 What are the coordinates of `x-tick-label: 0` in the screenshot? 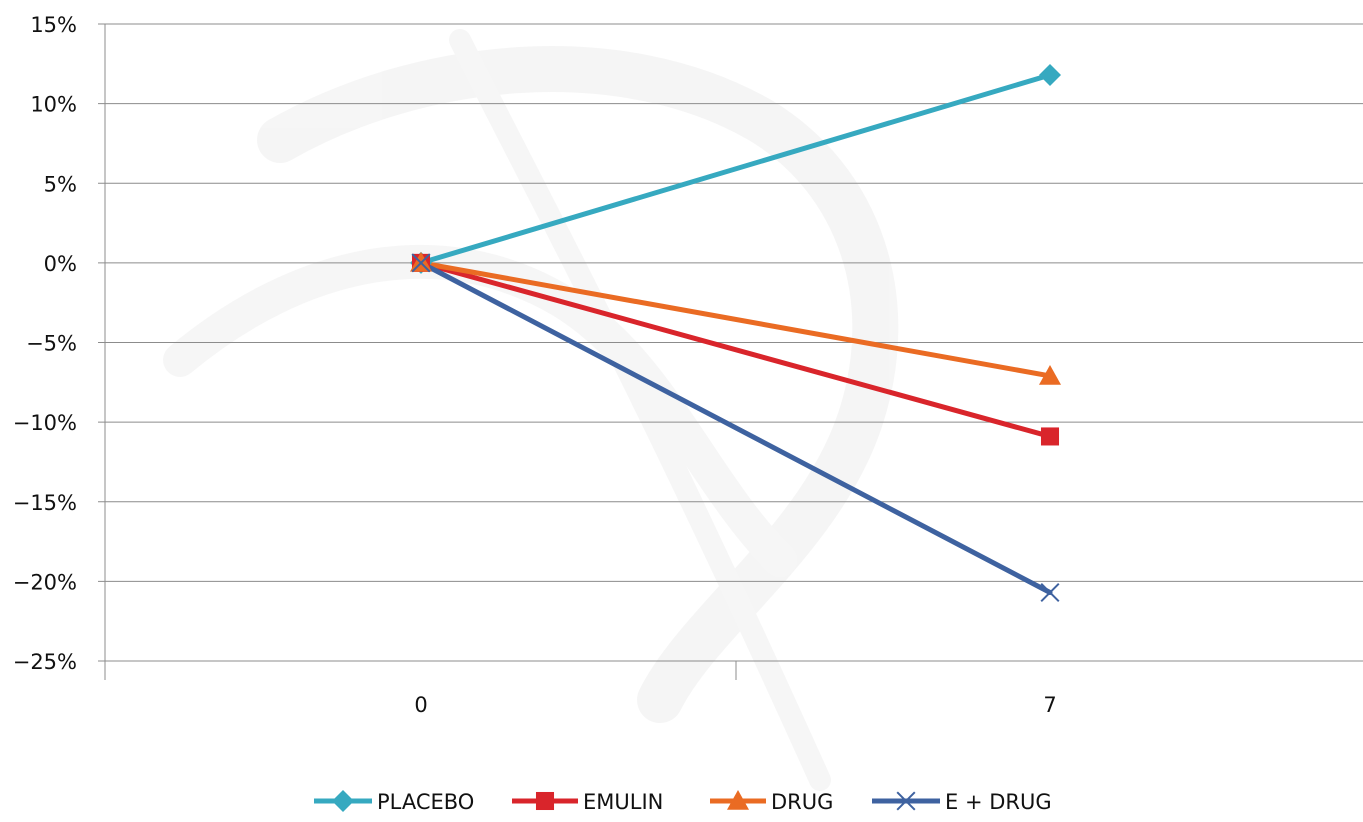 It's located at (420, 705).